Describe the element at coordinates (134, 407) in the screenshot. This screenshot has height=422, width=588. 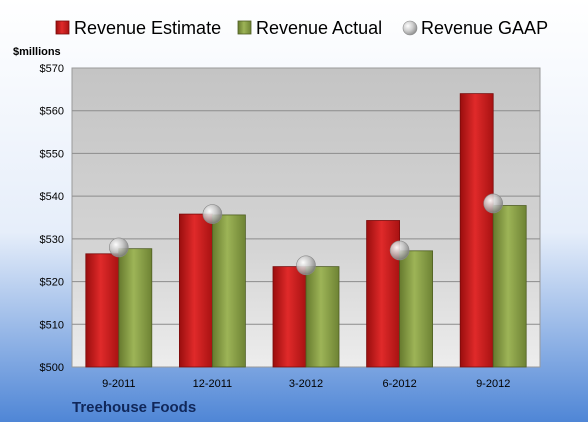
I see `company-label: Treehouse Foods` at that location.